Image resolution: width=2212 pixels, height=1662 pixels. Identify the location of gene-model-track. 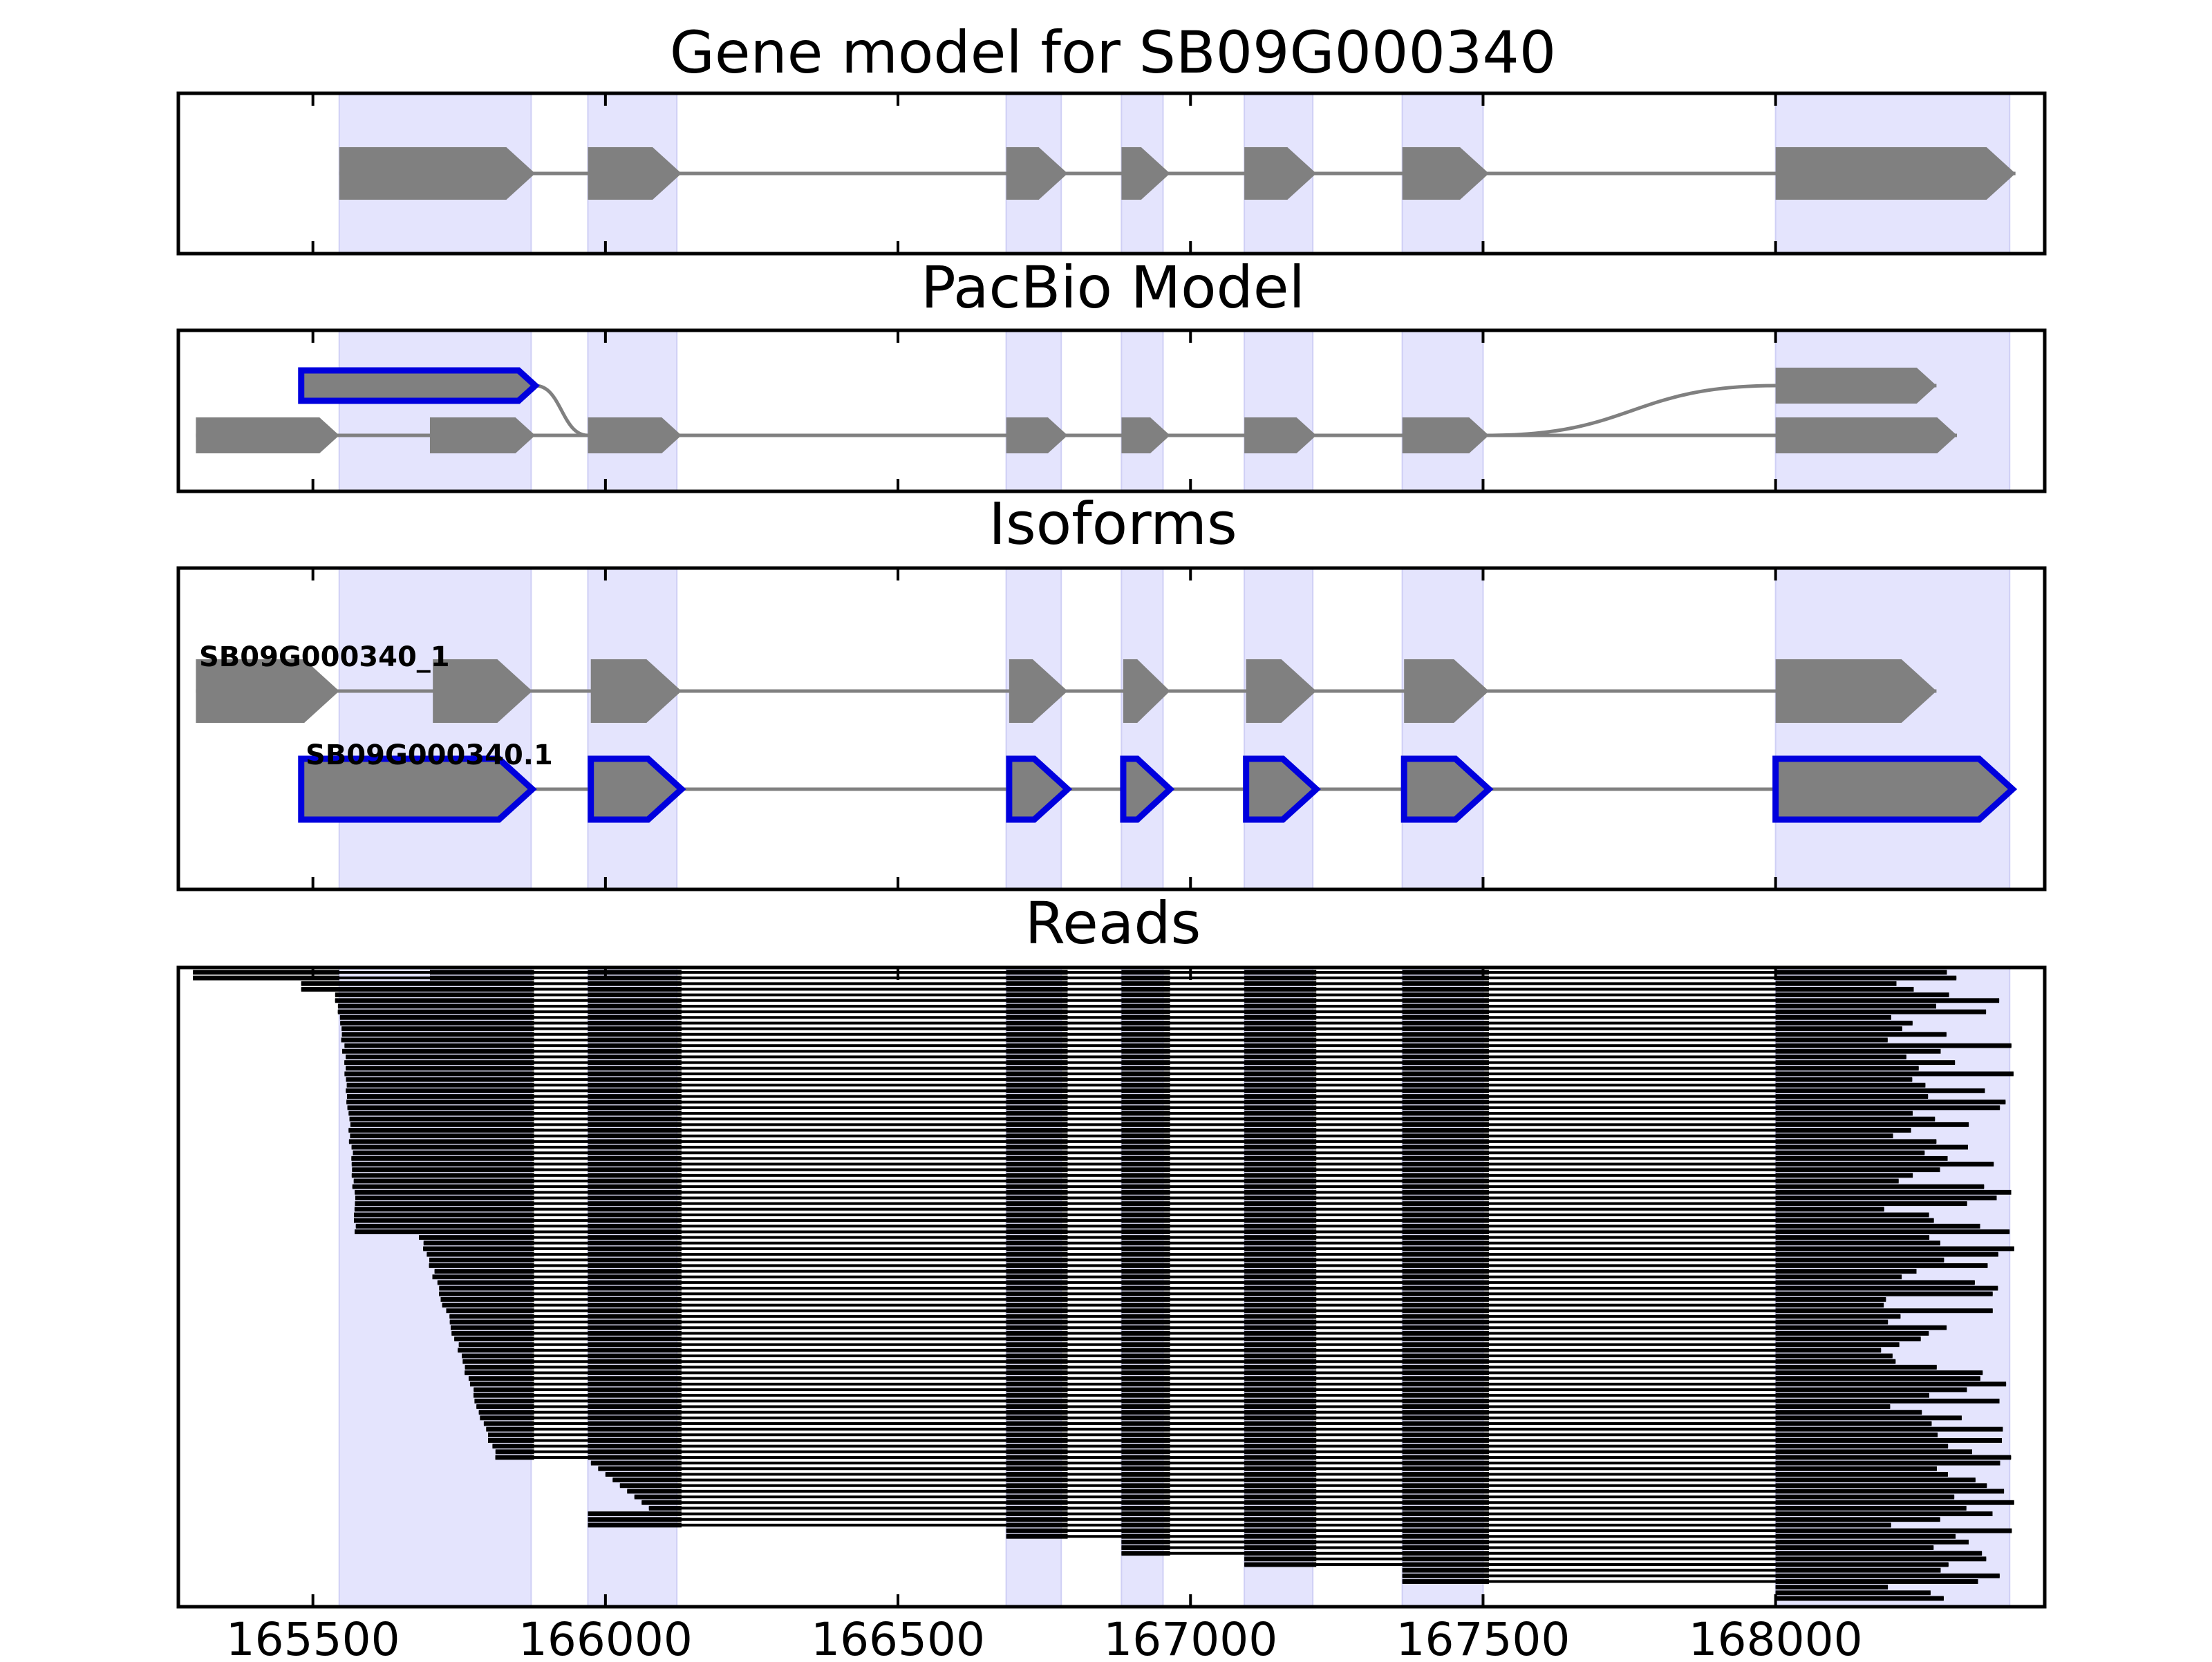
(1177, 173).